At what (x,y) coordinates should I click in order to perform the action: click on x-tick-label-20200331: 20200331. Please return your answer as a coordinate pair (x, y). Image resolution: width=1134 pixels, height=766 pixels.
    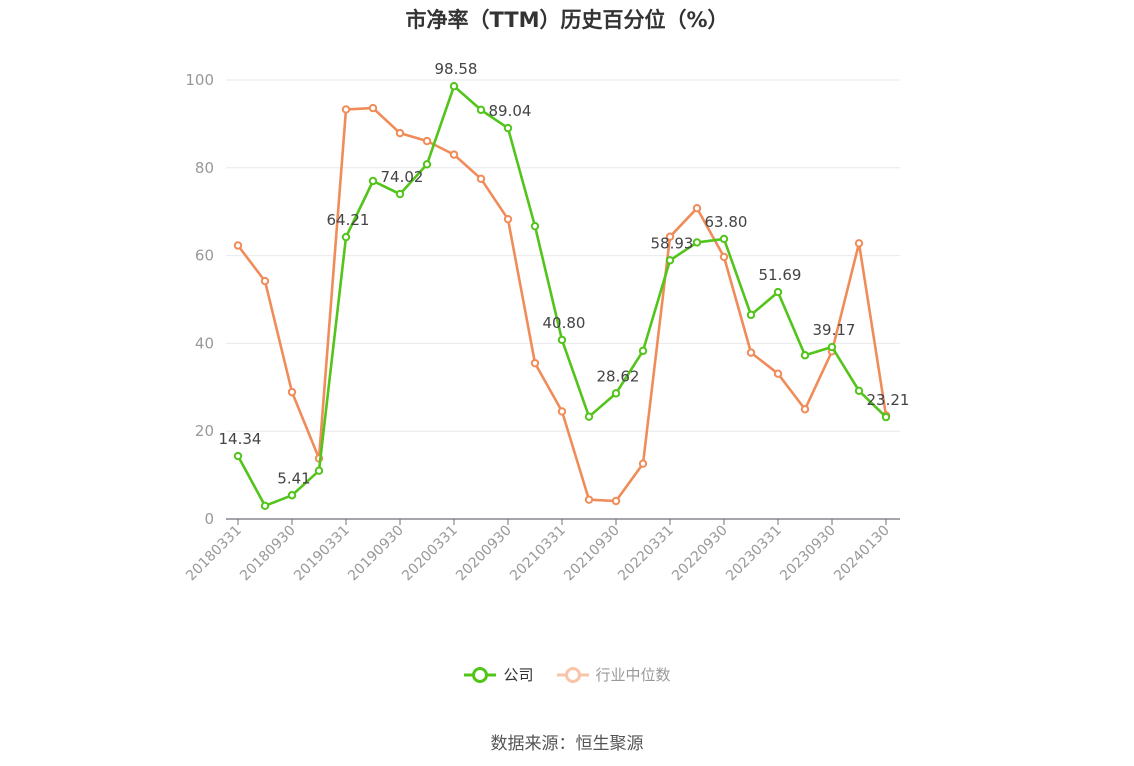
    Looking at the image, I should click on (430, 554).